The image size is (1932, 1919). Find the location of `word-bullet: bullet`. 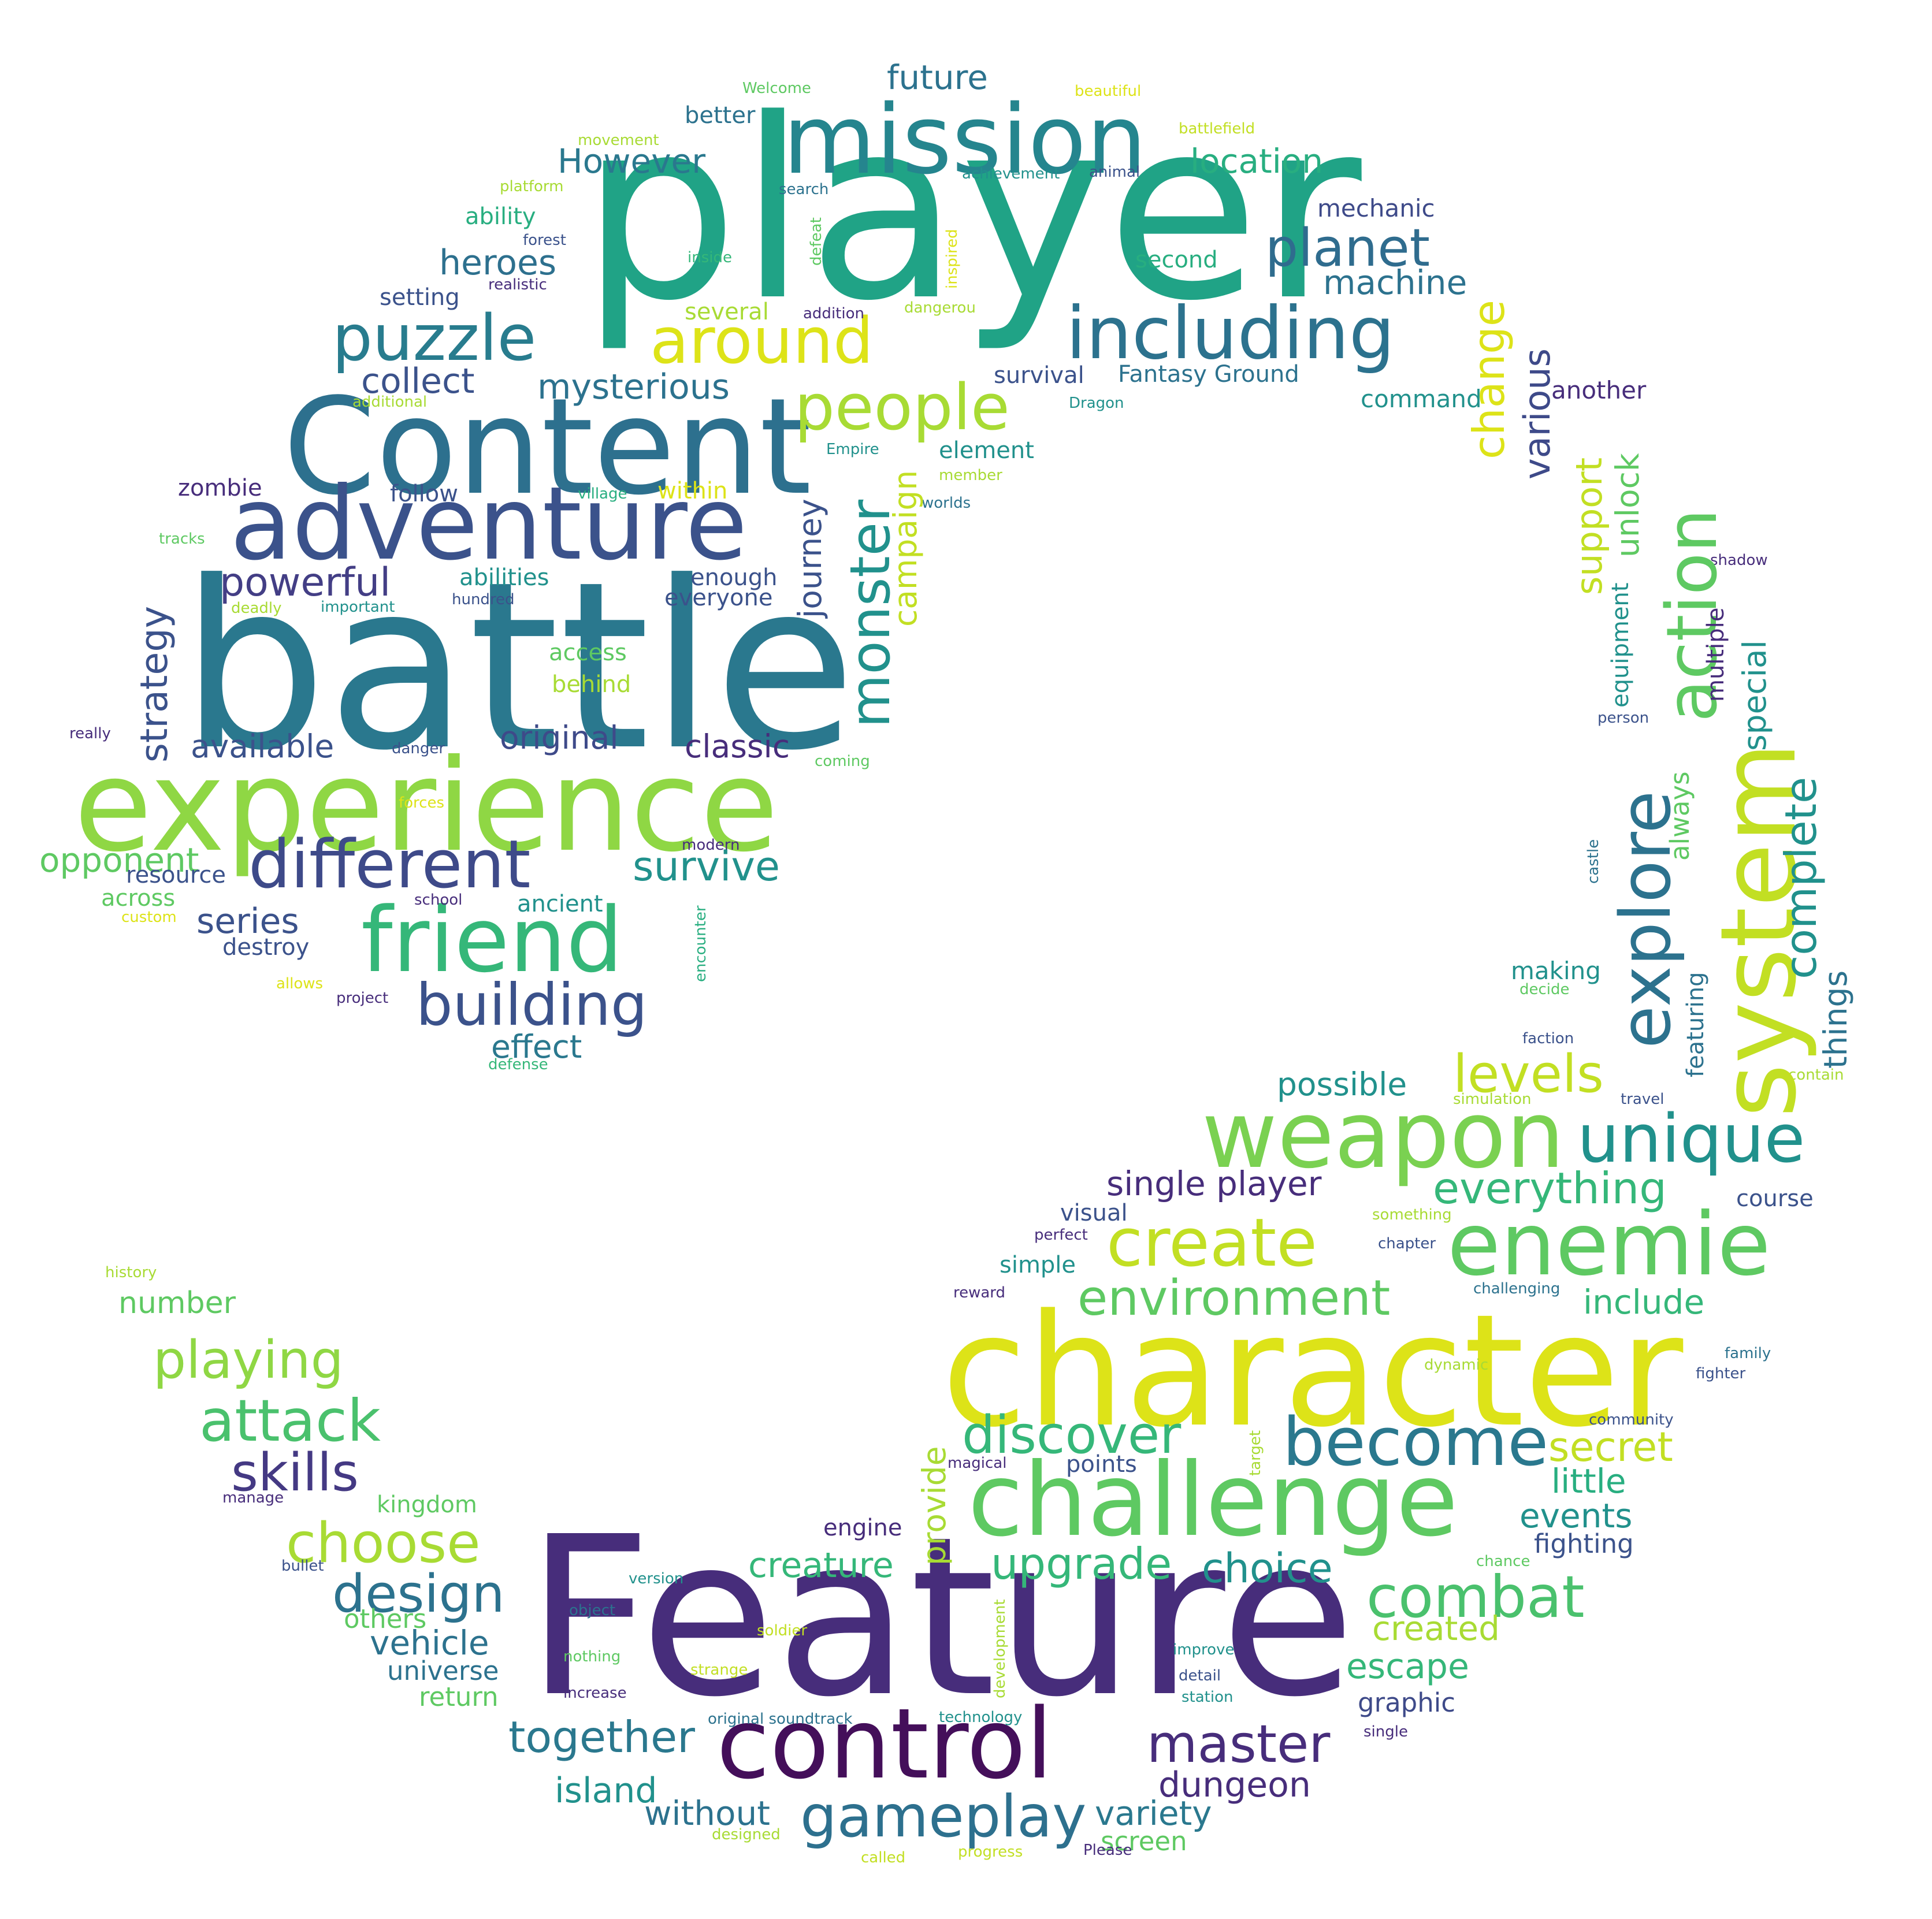

word-bullet: bullet is located at coordinates (302, 1566).